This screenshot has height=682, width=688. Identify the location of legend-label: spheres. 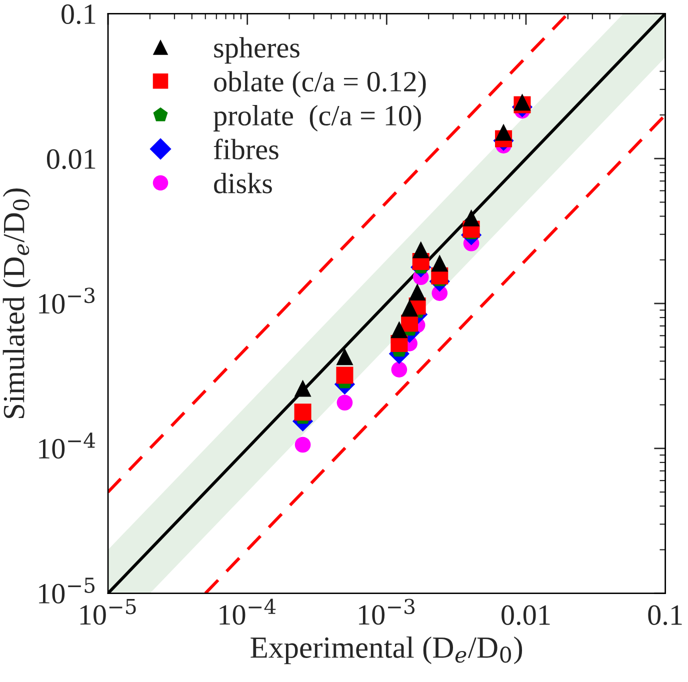
(257, 50).